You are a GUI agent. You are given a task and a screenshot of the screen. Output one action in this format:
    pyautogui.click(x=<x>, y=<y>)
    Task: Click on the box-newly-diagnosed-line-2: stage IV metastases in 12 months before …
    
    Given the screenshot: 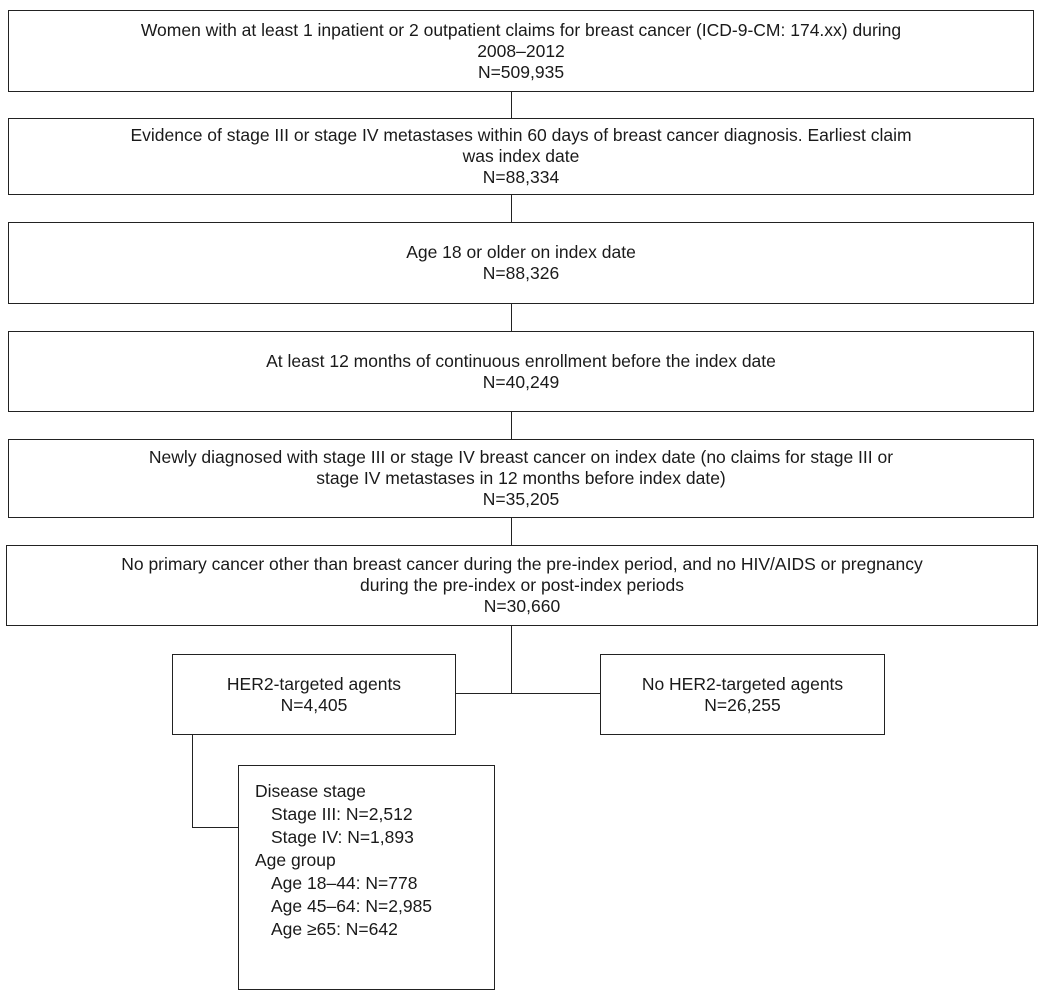 What is the action you would take?
    pyautogui.click(x=521, y=478)
    